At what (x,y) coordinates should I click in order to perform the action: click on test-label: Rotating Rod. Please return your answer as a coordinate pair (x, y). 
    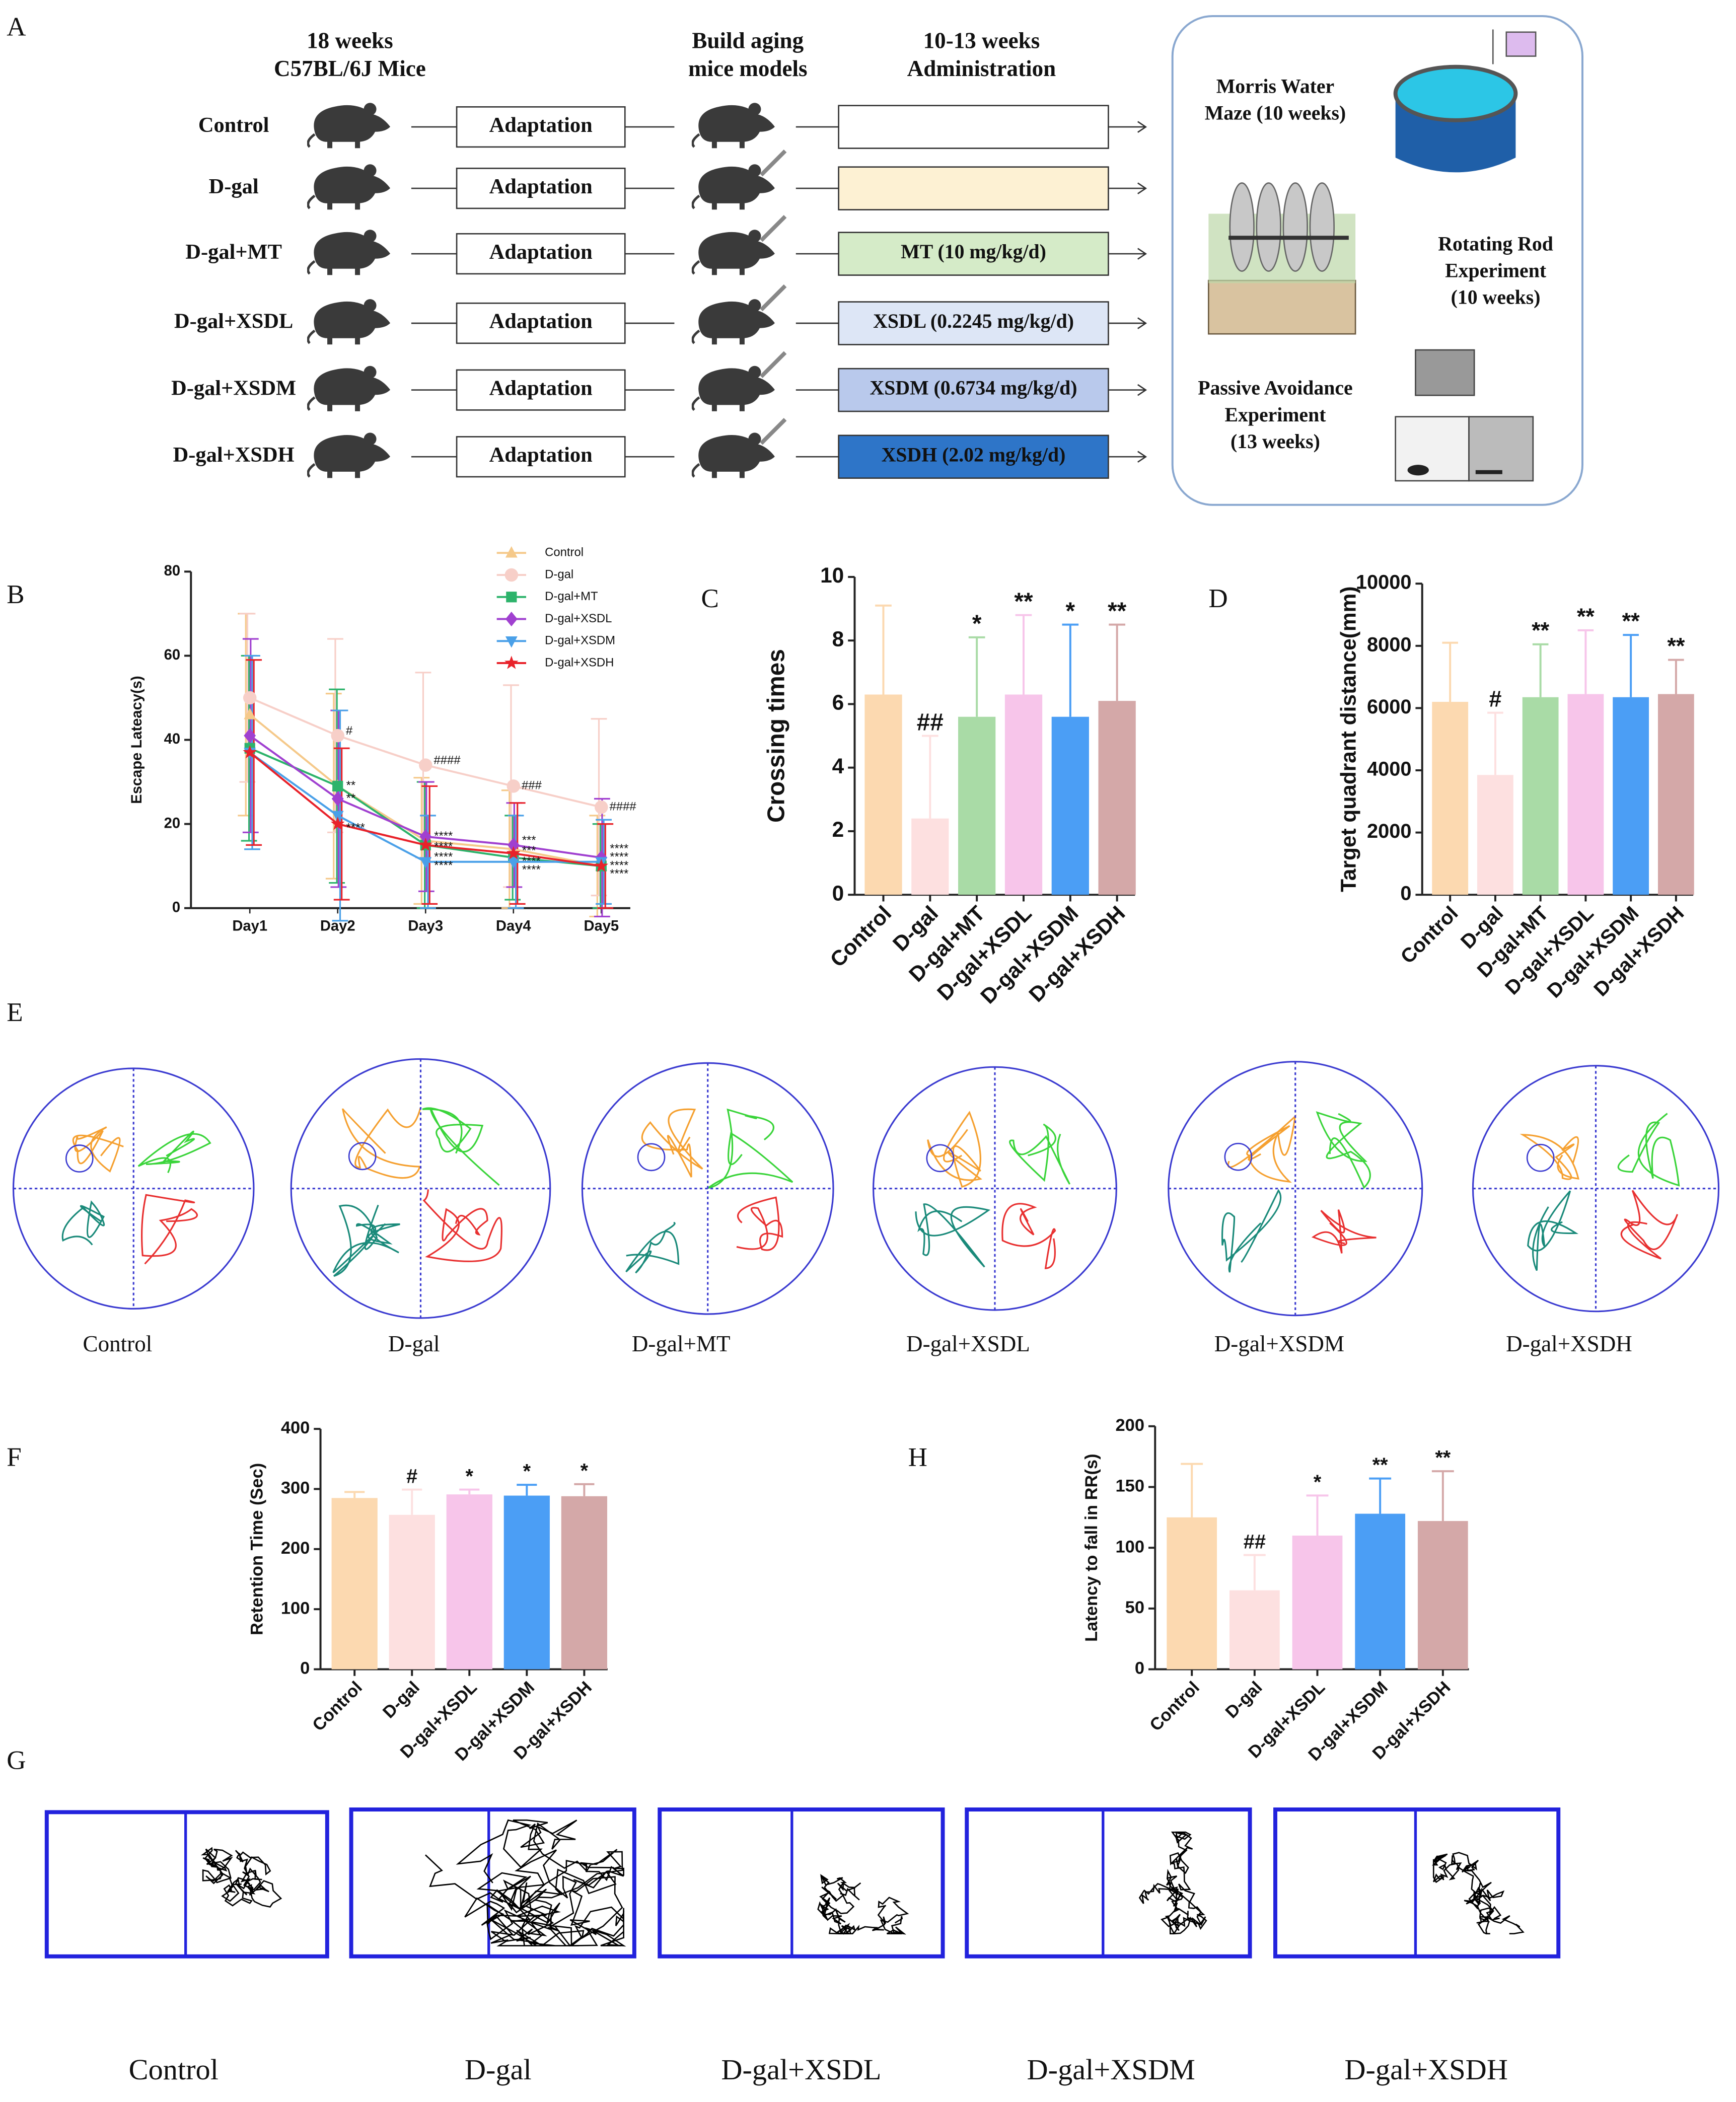
    Looking at the image, I should click on (1495, 244).